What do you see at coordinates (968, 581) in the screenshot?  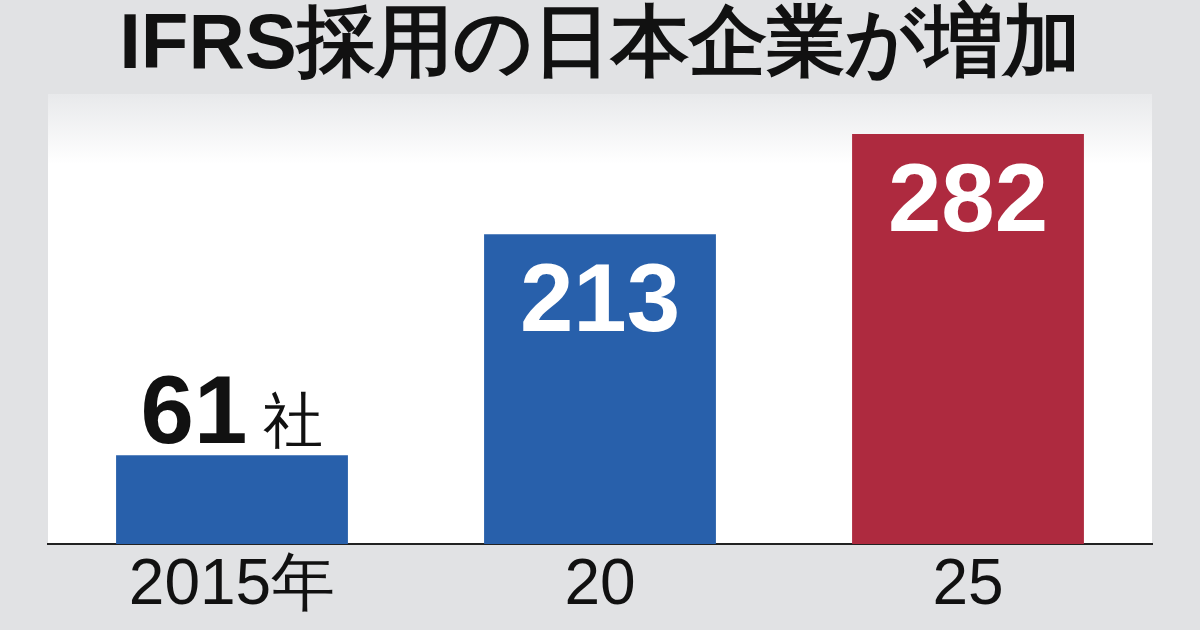 I see `x-tick-label: 25` at bounding box center [968, 581].